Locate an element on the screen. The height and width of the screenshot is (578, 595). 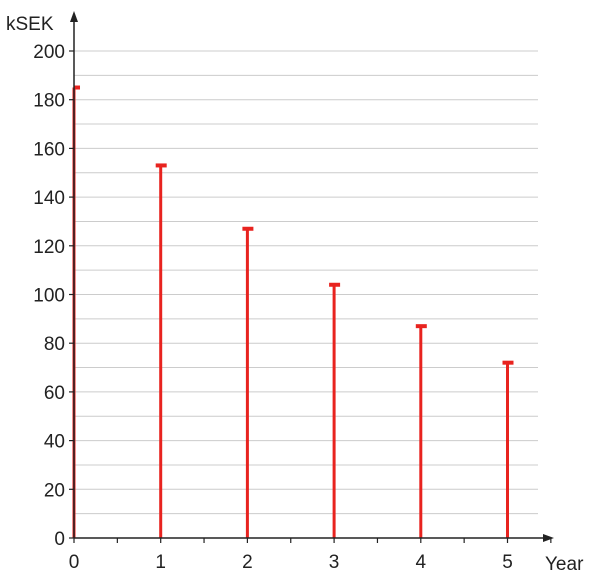
y-tick-label: 140 is located at coordinates (49, 198).